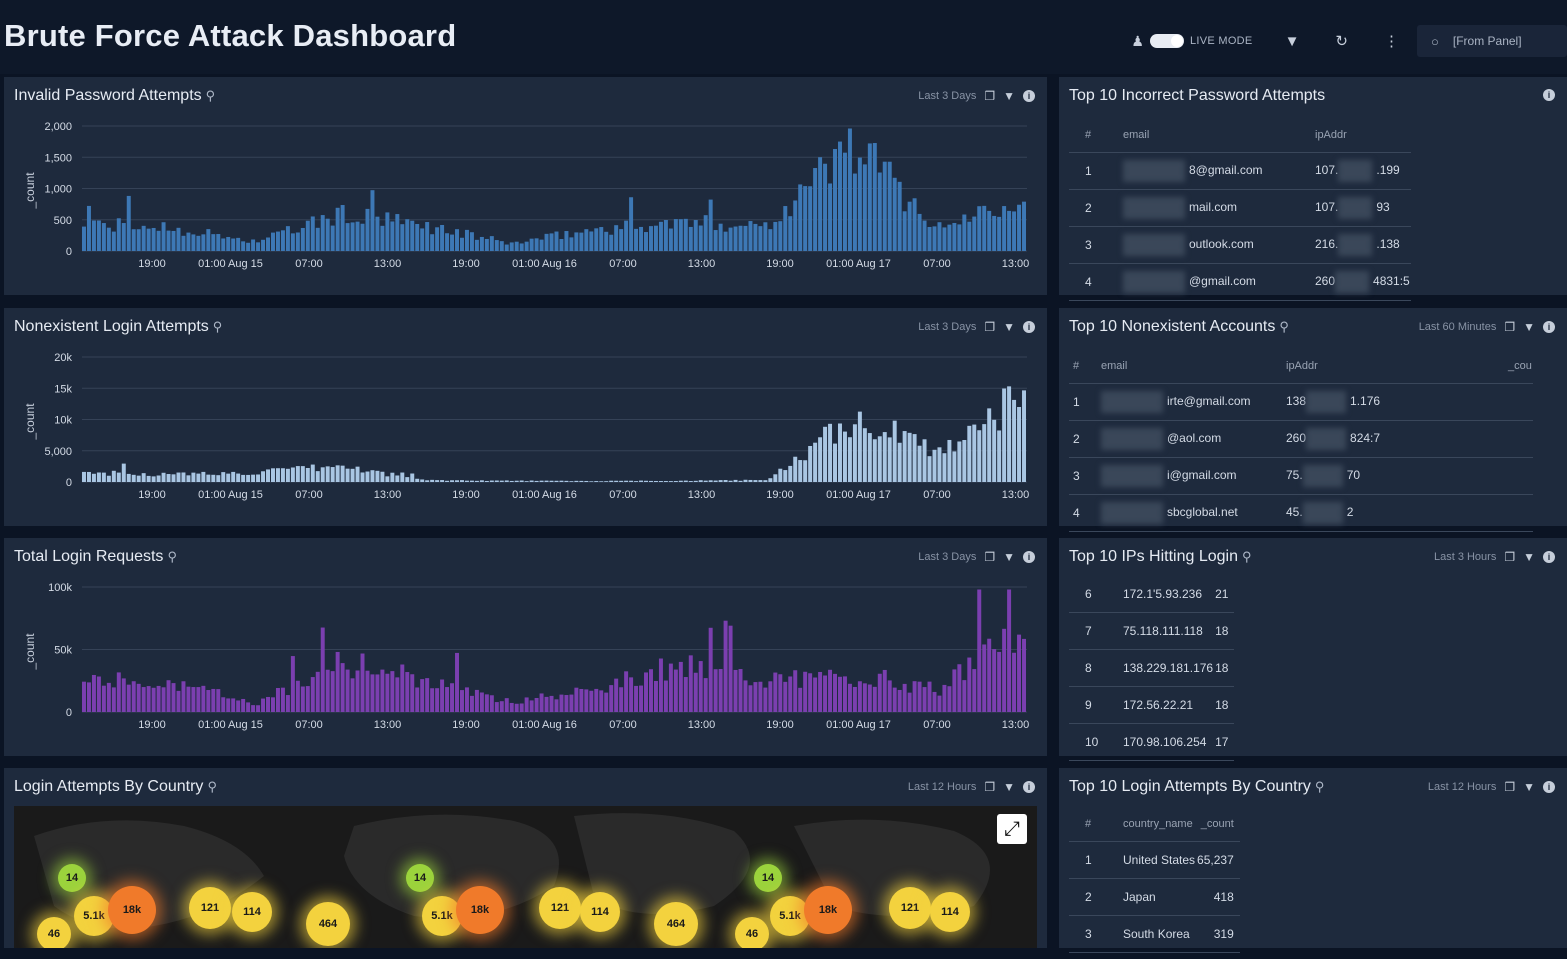  Describe the element at coordinates (1152, 742) in the screenshot. I see `table-row: 10 170.98.106.254 17` at that location.